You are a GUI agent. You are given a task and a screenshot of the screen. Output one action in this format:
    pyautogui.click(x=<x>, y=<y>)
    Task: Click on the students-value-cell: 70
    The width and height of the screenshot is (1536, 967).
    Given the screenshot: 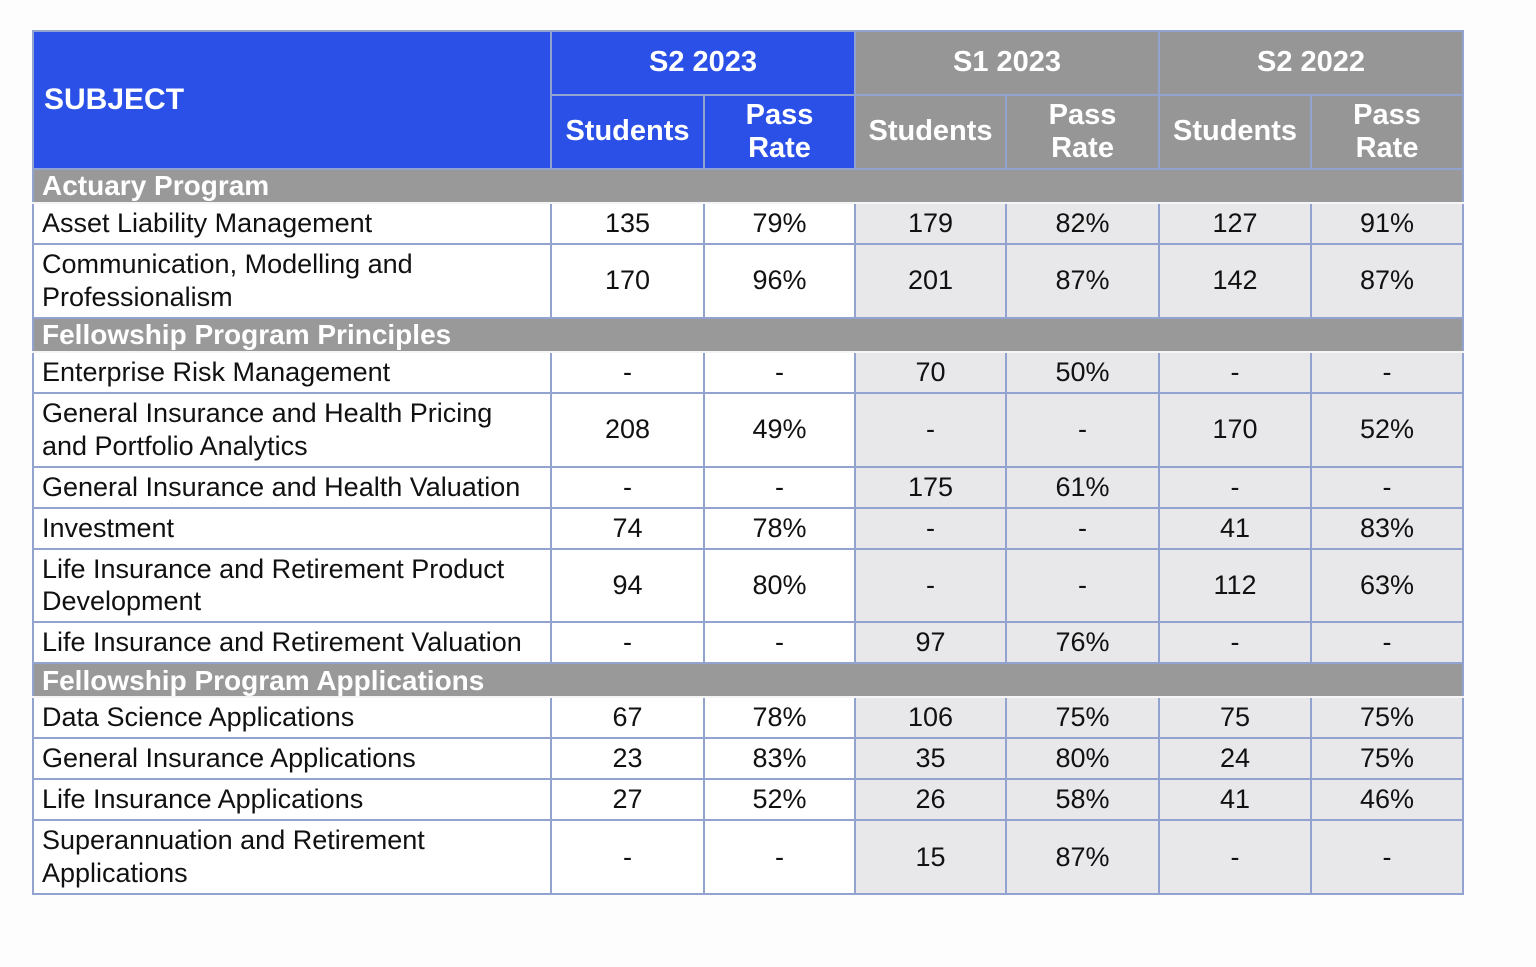 What is the action you would take?
    pyautogui.click(x=931, y=372)
    